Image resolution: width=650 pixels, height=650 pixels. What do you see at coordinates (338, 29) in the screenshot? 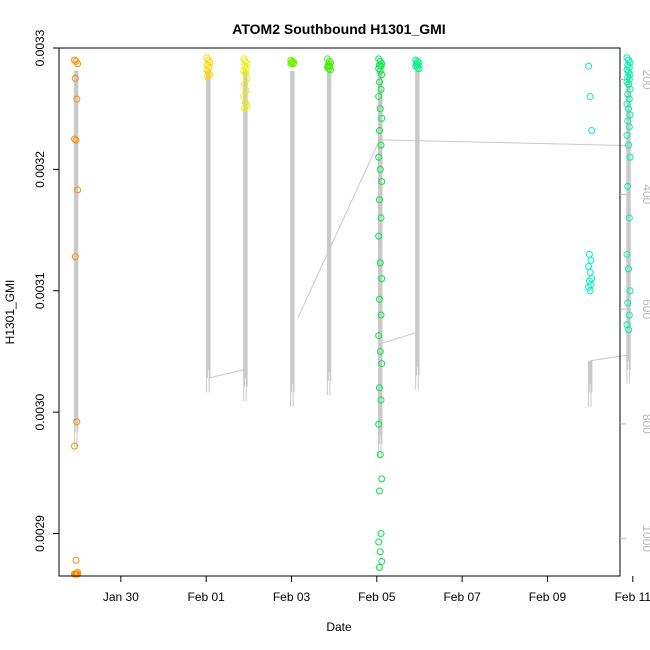
I see `chart-title: ATOM2 Southbound H1301_GMI` at bounding box center [338, 29].